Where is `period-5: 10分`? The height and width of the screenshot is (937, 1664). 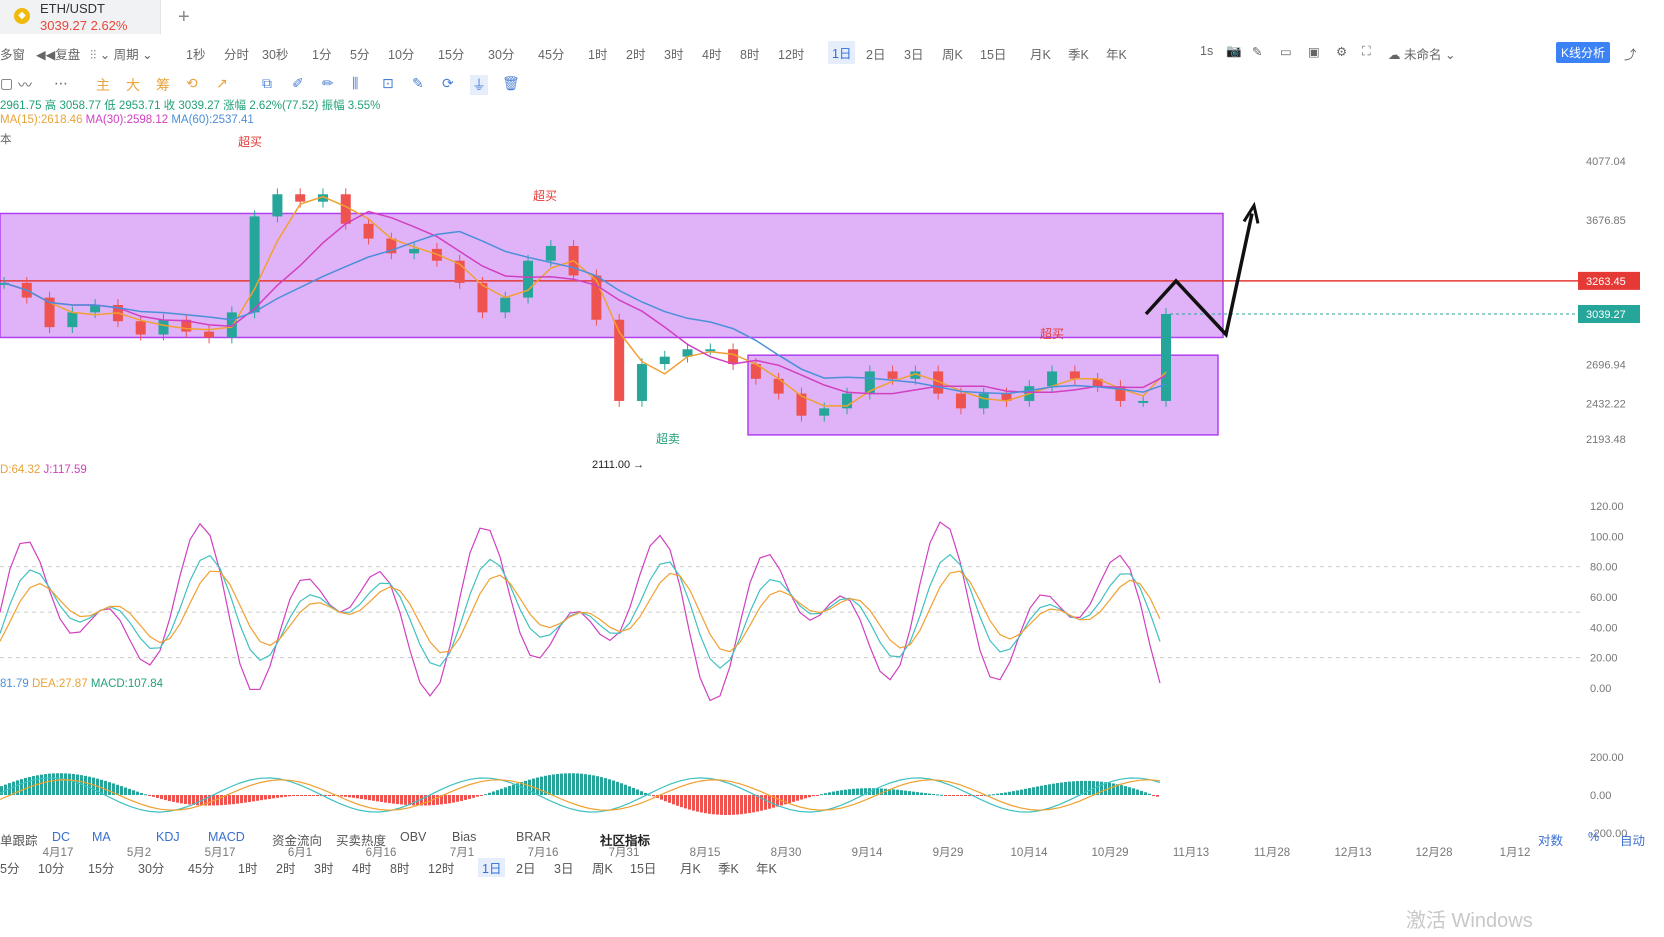
period-5: 10分 is located at coordinates (401, 55).